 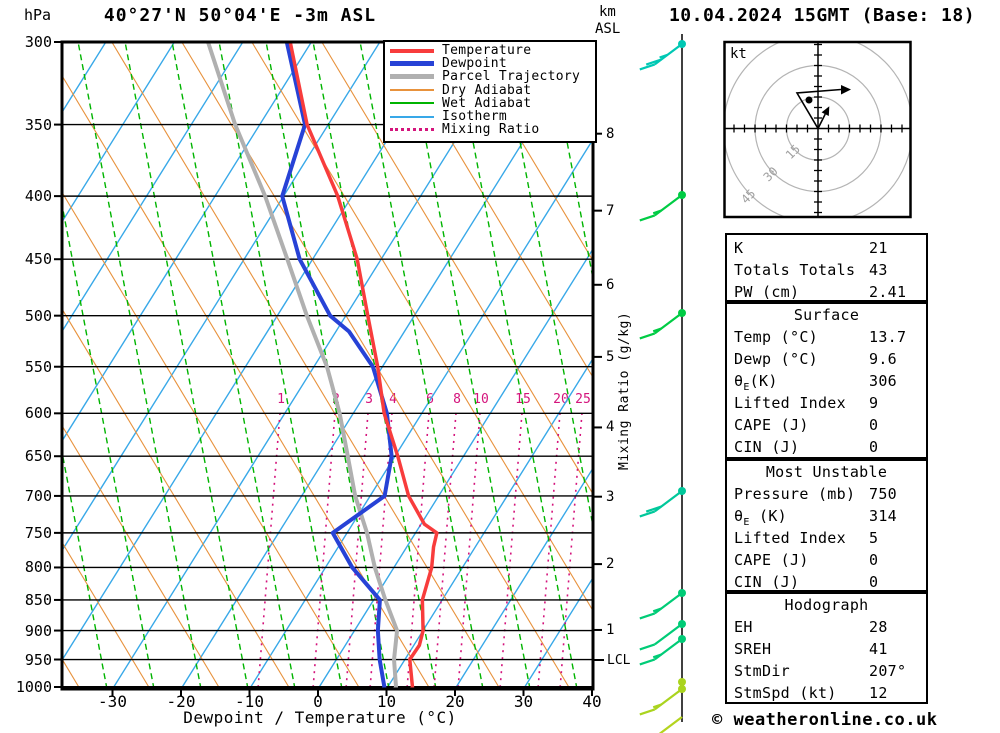 I want to click on km-tick-label: 2, so click(x=610, y=564).